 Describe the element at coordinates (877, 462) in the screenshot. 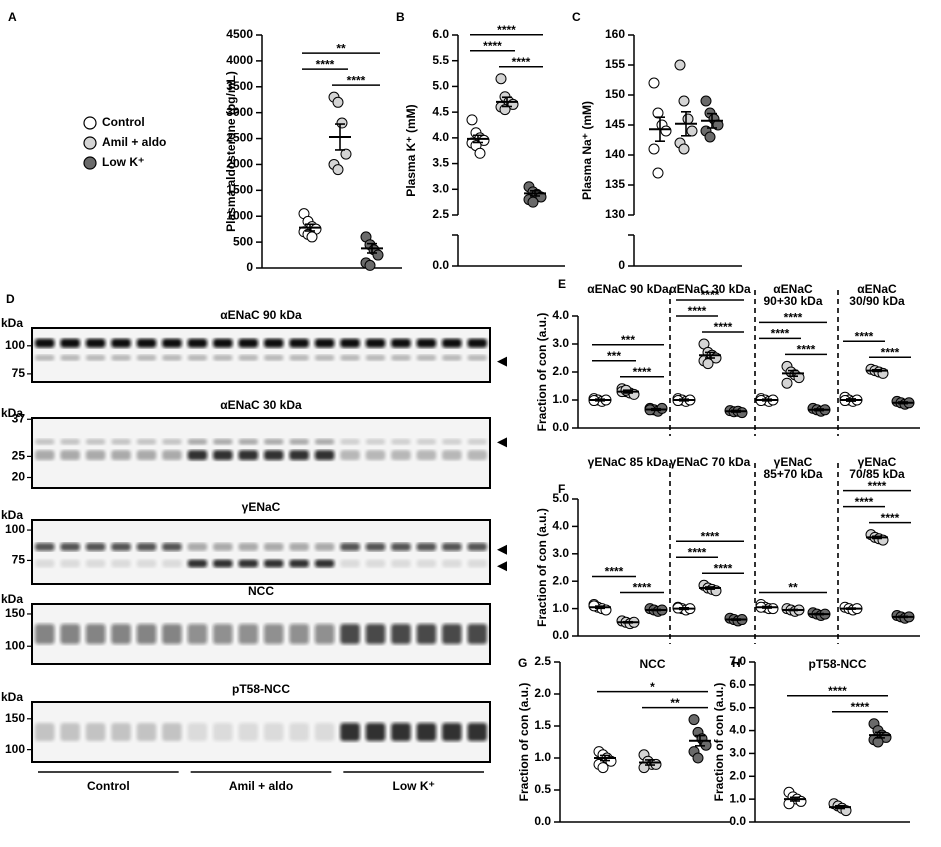

I see `panel-title: γENaC` at that location.